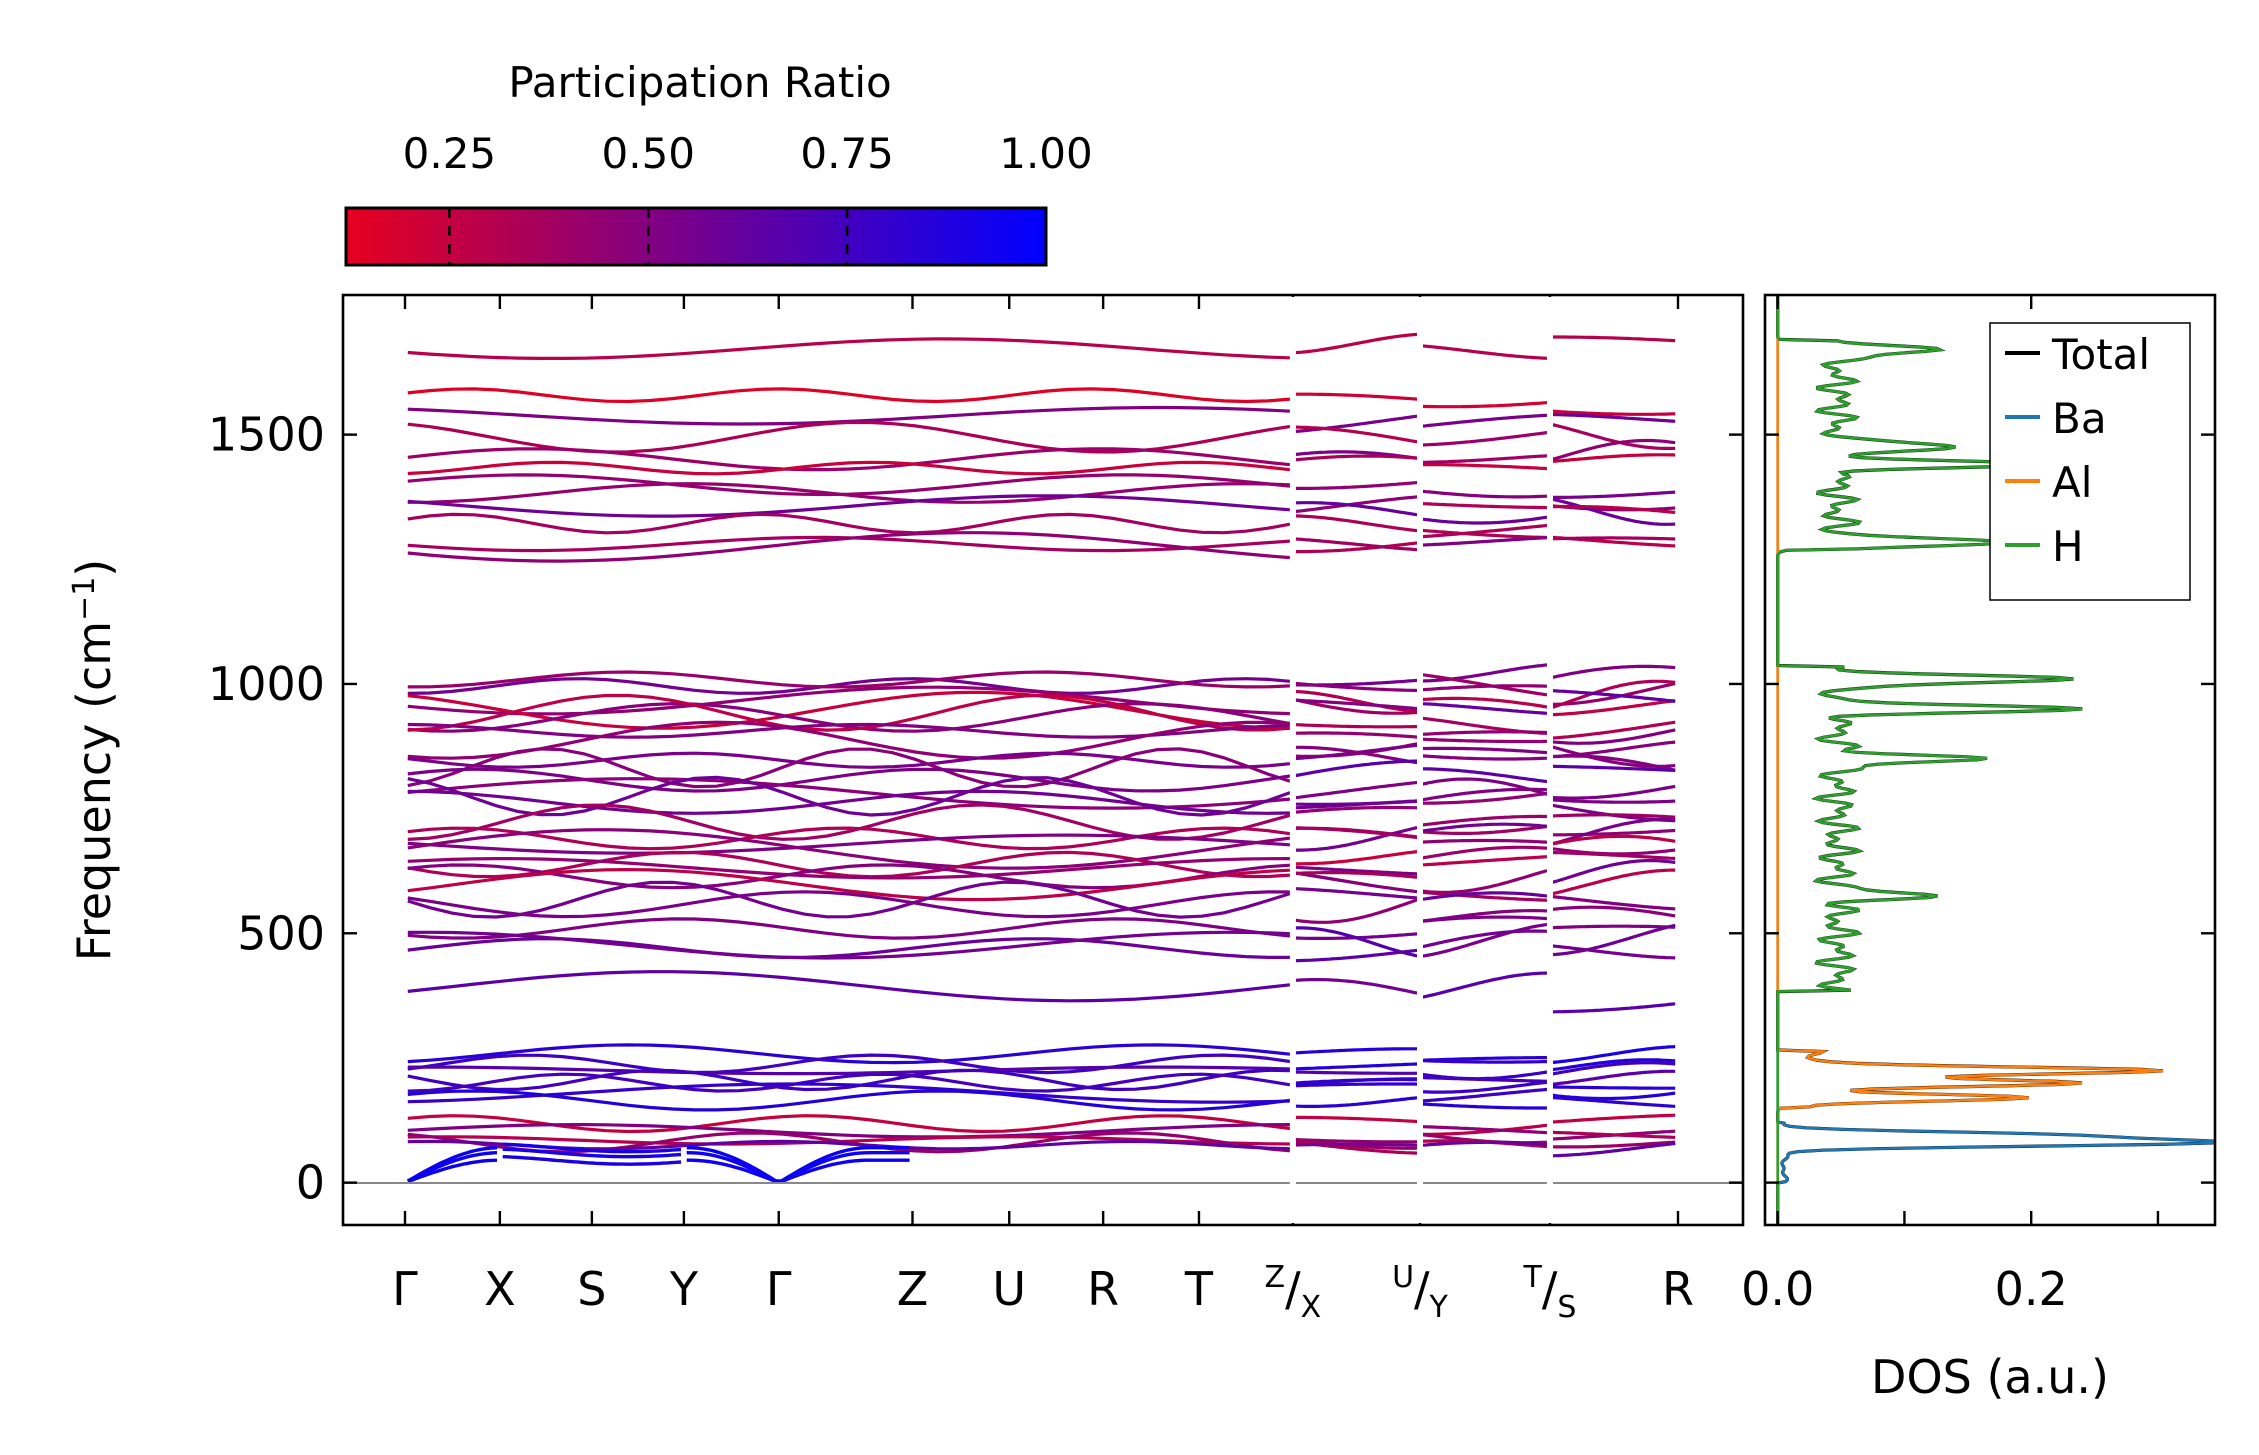 This screenshot has height=1455, width=2259. What do you see at coordinates (1929, 760) in the screenshot?
I see `dos-curve-h` at bounding box center [1929, 760].